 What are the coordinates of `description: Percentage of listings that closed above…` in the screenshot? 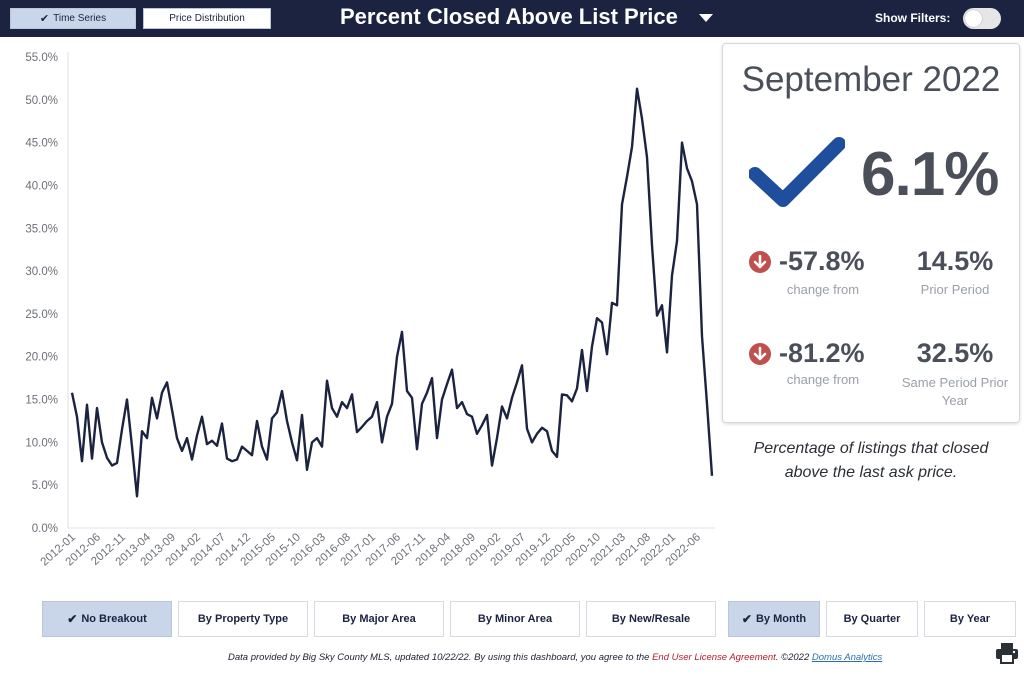 It's located at (871, 461).